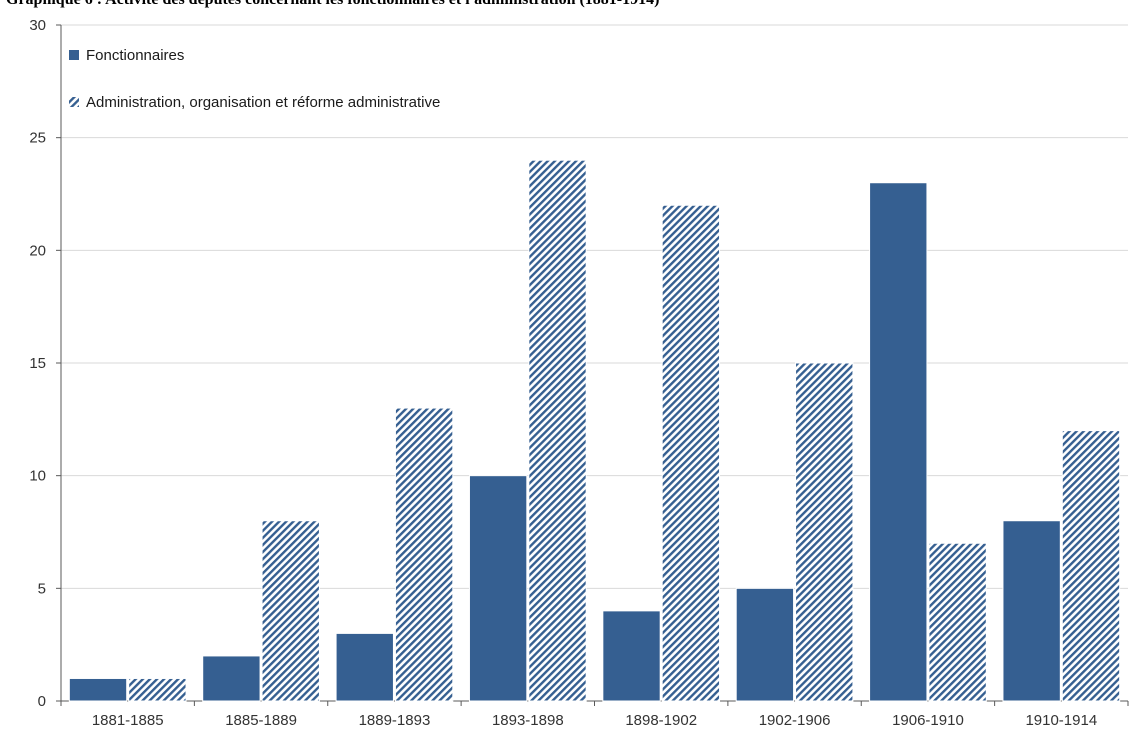 This screenshot has width=1131, height=747. What do you see at coordinates (395, 720) in the screenshot?
I see `x-tick-label: 1889-1893` at bounding box center [395, 720].